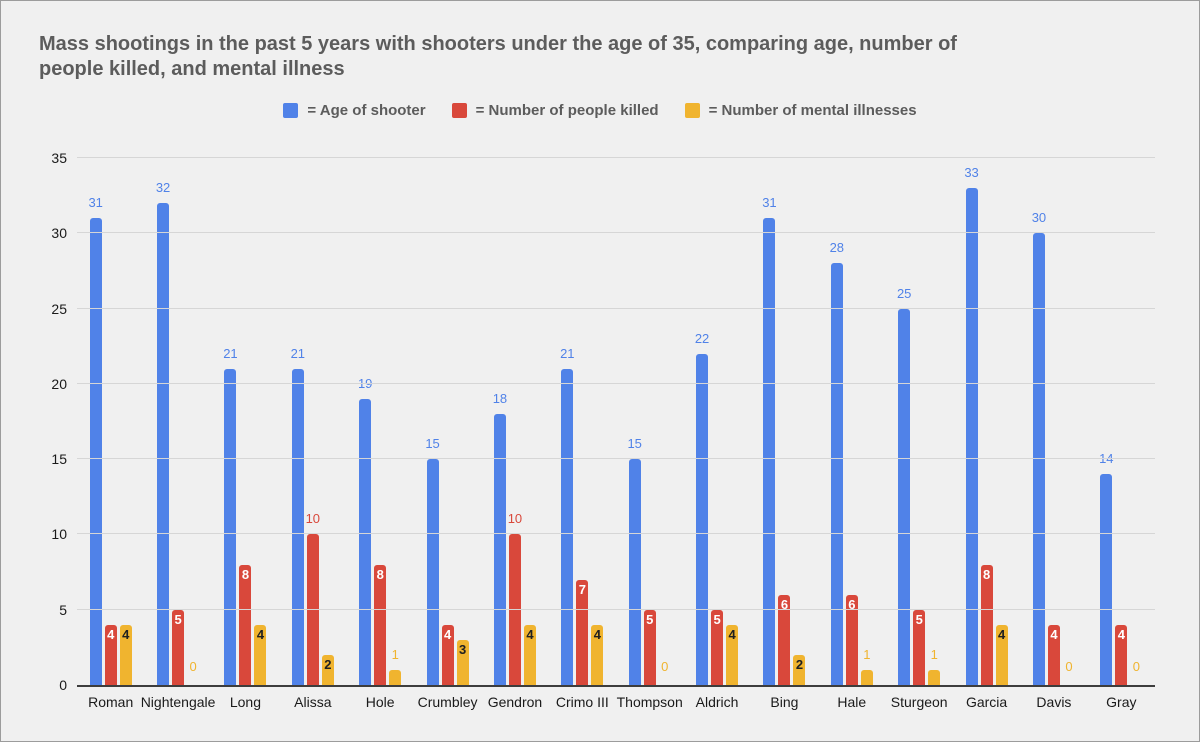 The height and width of the screenshot is (742, 1200). Describe the element at coordinates (851, 639) in the screenshot. I see `bar-number-of-people-killed: 6` at that location.